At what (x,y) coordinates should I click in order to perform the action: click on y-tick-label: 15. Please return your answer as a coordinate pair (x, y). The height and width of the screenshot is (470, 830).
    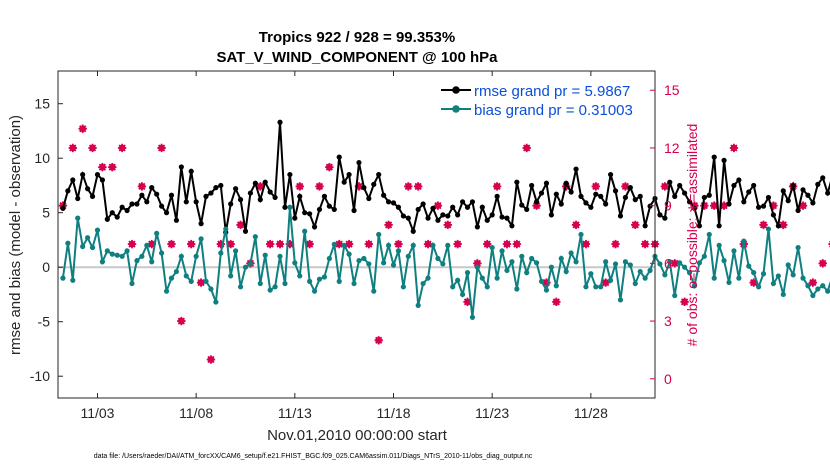
    Looking at the image, I should click on (42, 104).